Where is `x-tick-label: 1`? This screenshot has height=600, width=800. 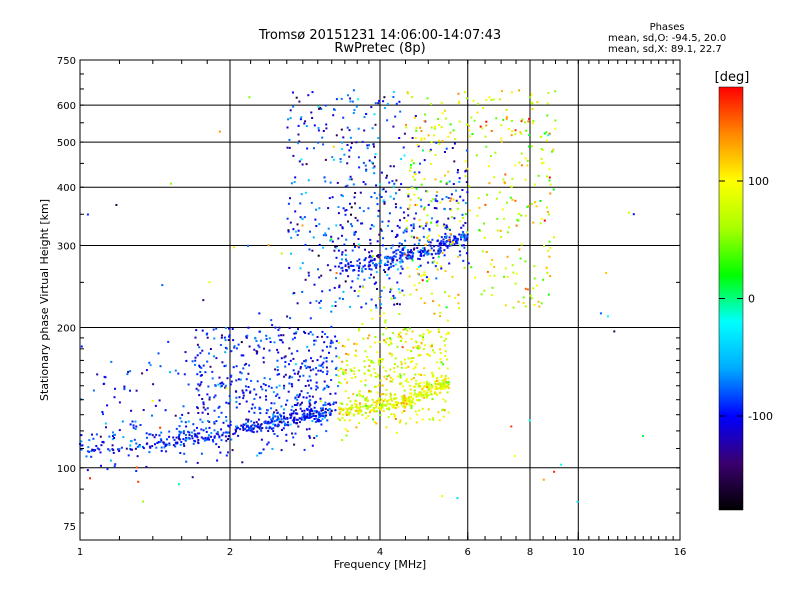 x-tick-label: 1 is located at coordinates (80, 552).